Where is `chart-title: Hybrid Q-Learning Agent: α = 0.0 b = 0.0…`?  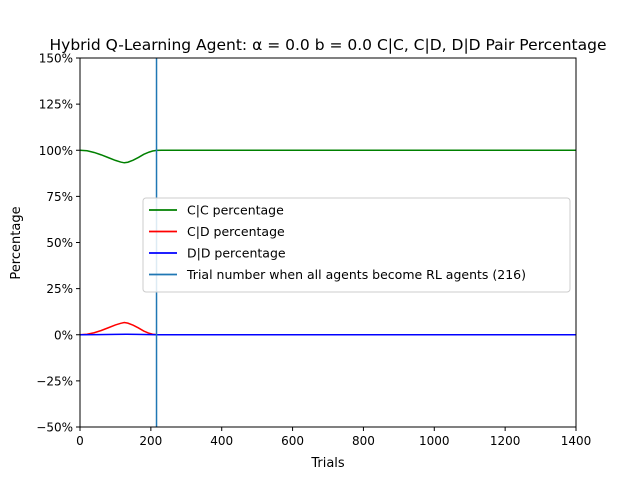
chart-title: Hybrid Q-Learning Agent: α = 0.0 b = 0.0… is located at coordinates (327, 45).